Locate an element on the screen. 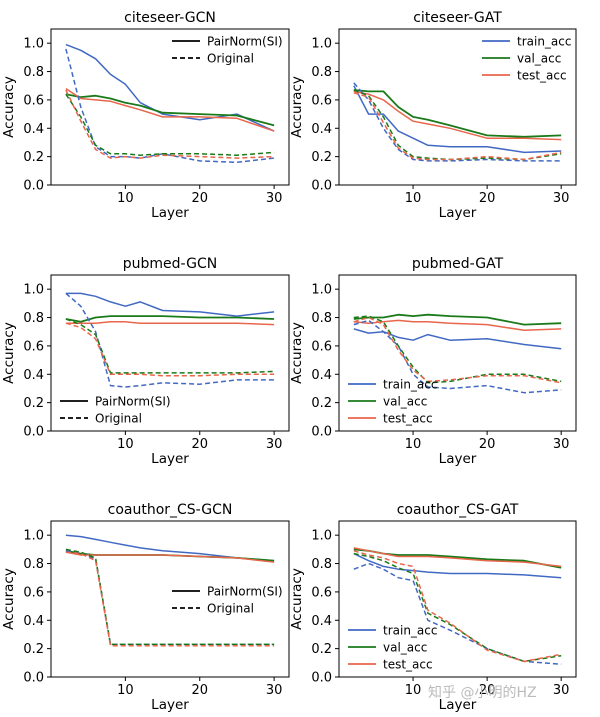 The image size is (600, 717). watermark: 知乎 @小明的HZ is located at coordinates (482, 692).